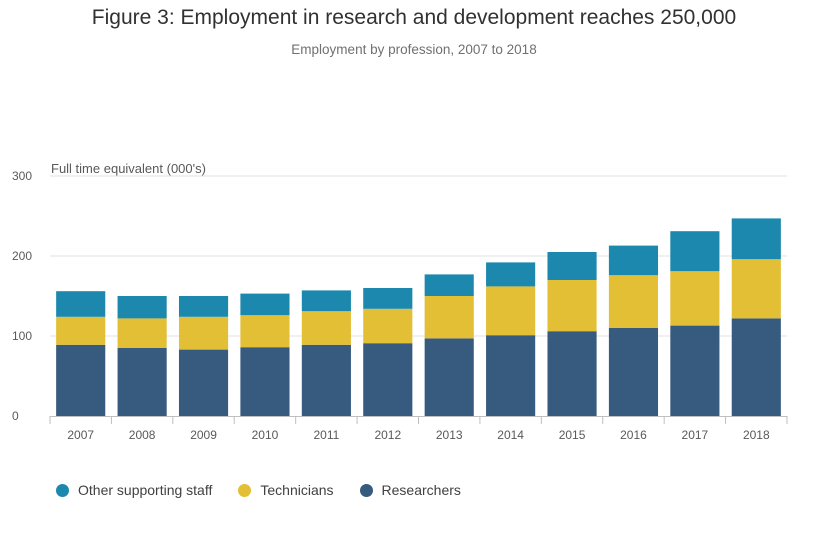 The height and width of the screenshot is (550, 828). What do you see at coordinates (572, 435) in the screenshot?
I see `x-tick-label: 2015` at bounding box center [572, 435].